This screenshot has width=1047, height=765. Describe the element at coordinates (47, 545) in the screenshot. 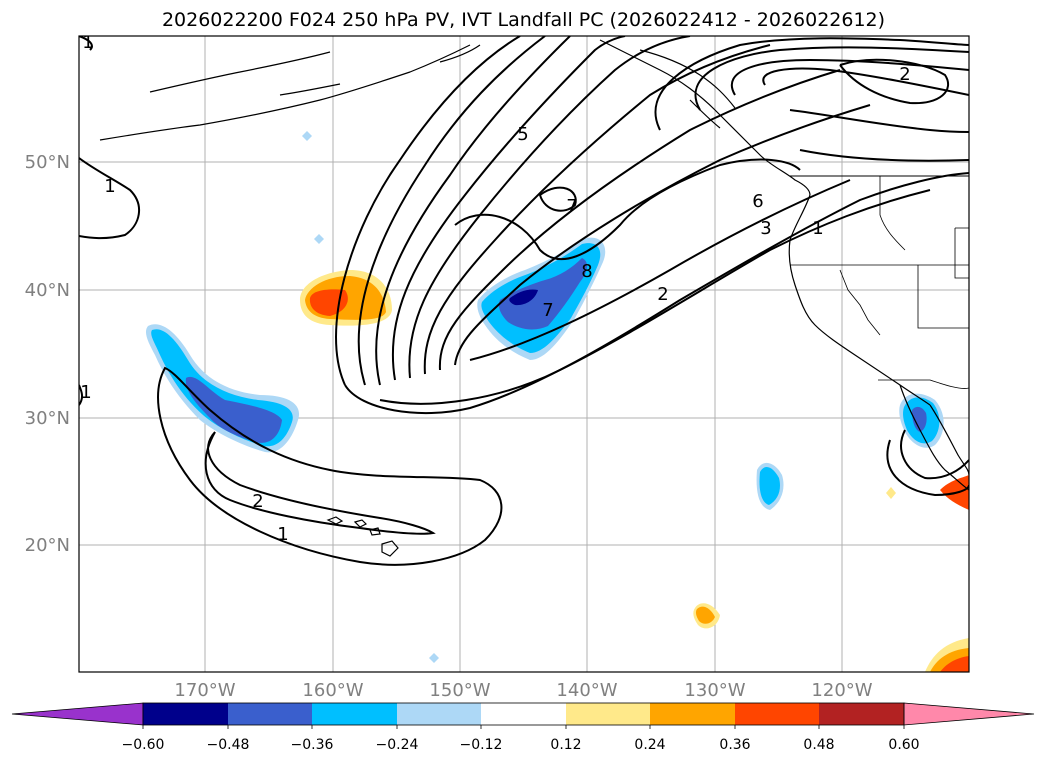

I see `lat-label: 20°N` at that location.